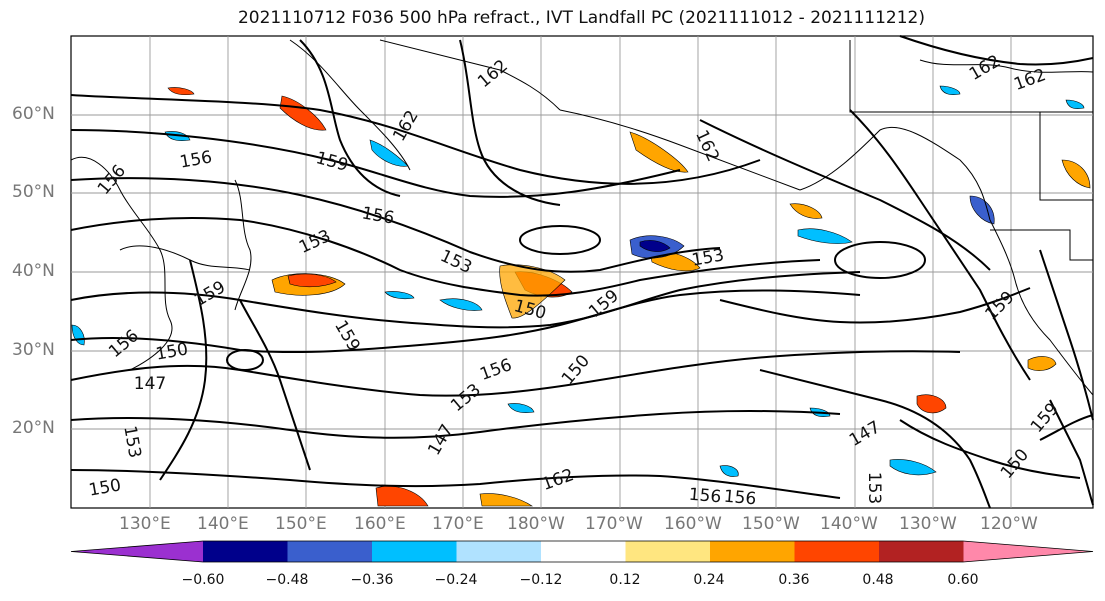  I want to click on colorbar-tick-label: 0.36, so click(794, 580).